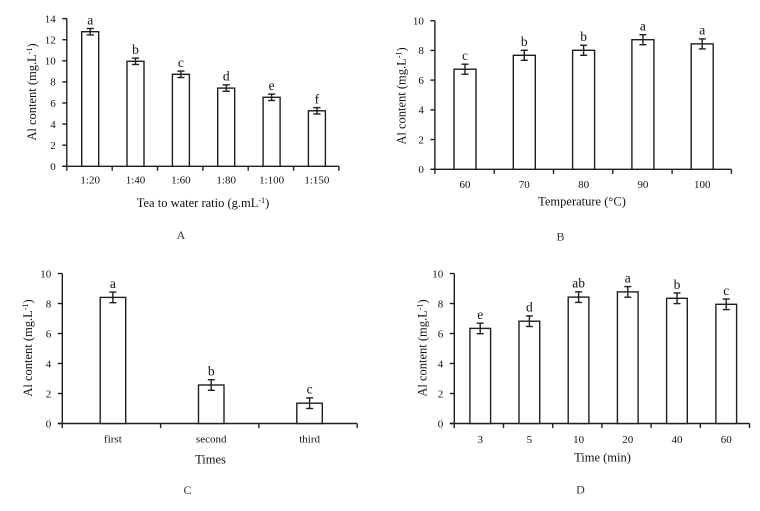 The width and height of the screenshot is (760, 511). I want to click on svg-text: 1:100, so click(272, 181).